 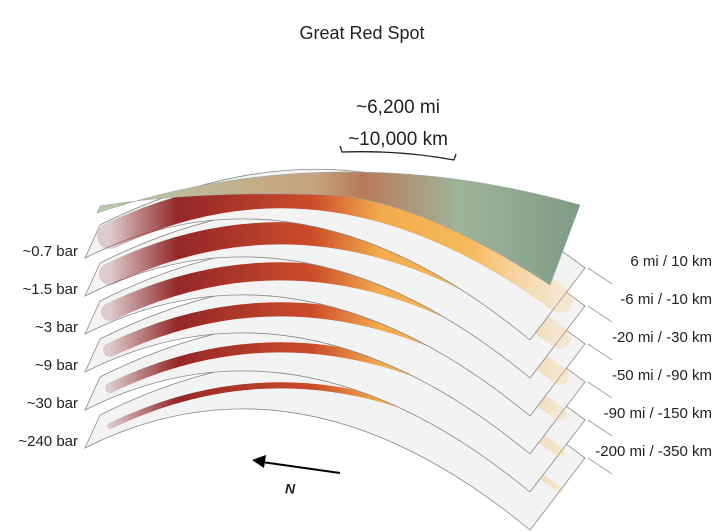 I want to click on pressure-label: ~3 bar, so click(x=56, y=327).